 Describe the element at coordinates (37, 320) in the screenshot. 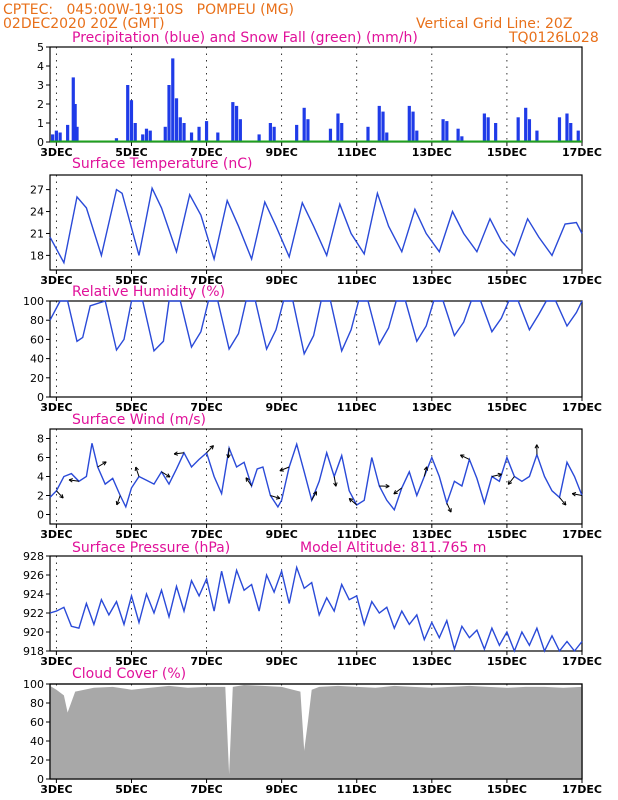

I see `rh-y-tick-label: 80` at that location.